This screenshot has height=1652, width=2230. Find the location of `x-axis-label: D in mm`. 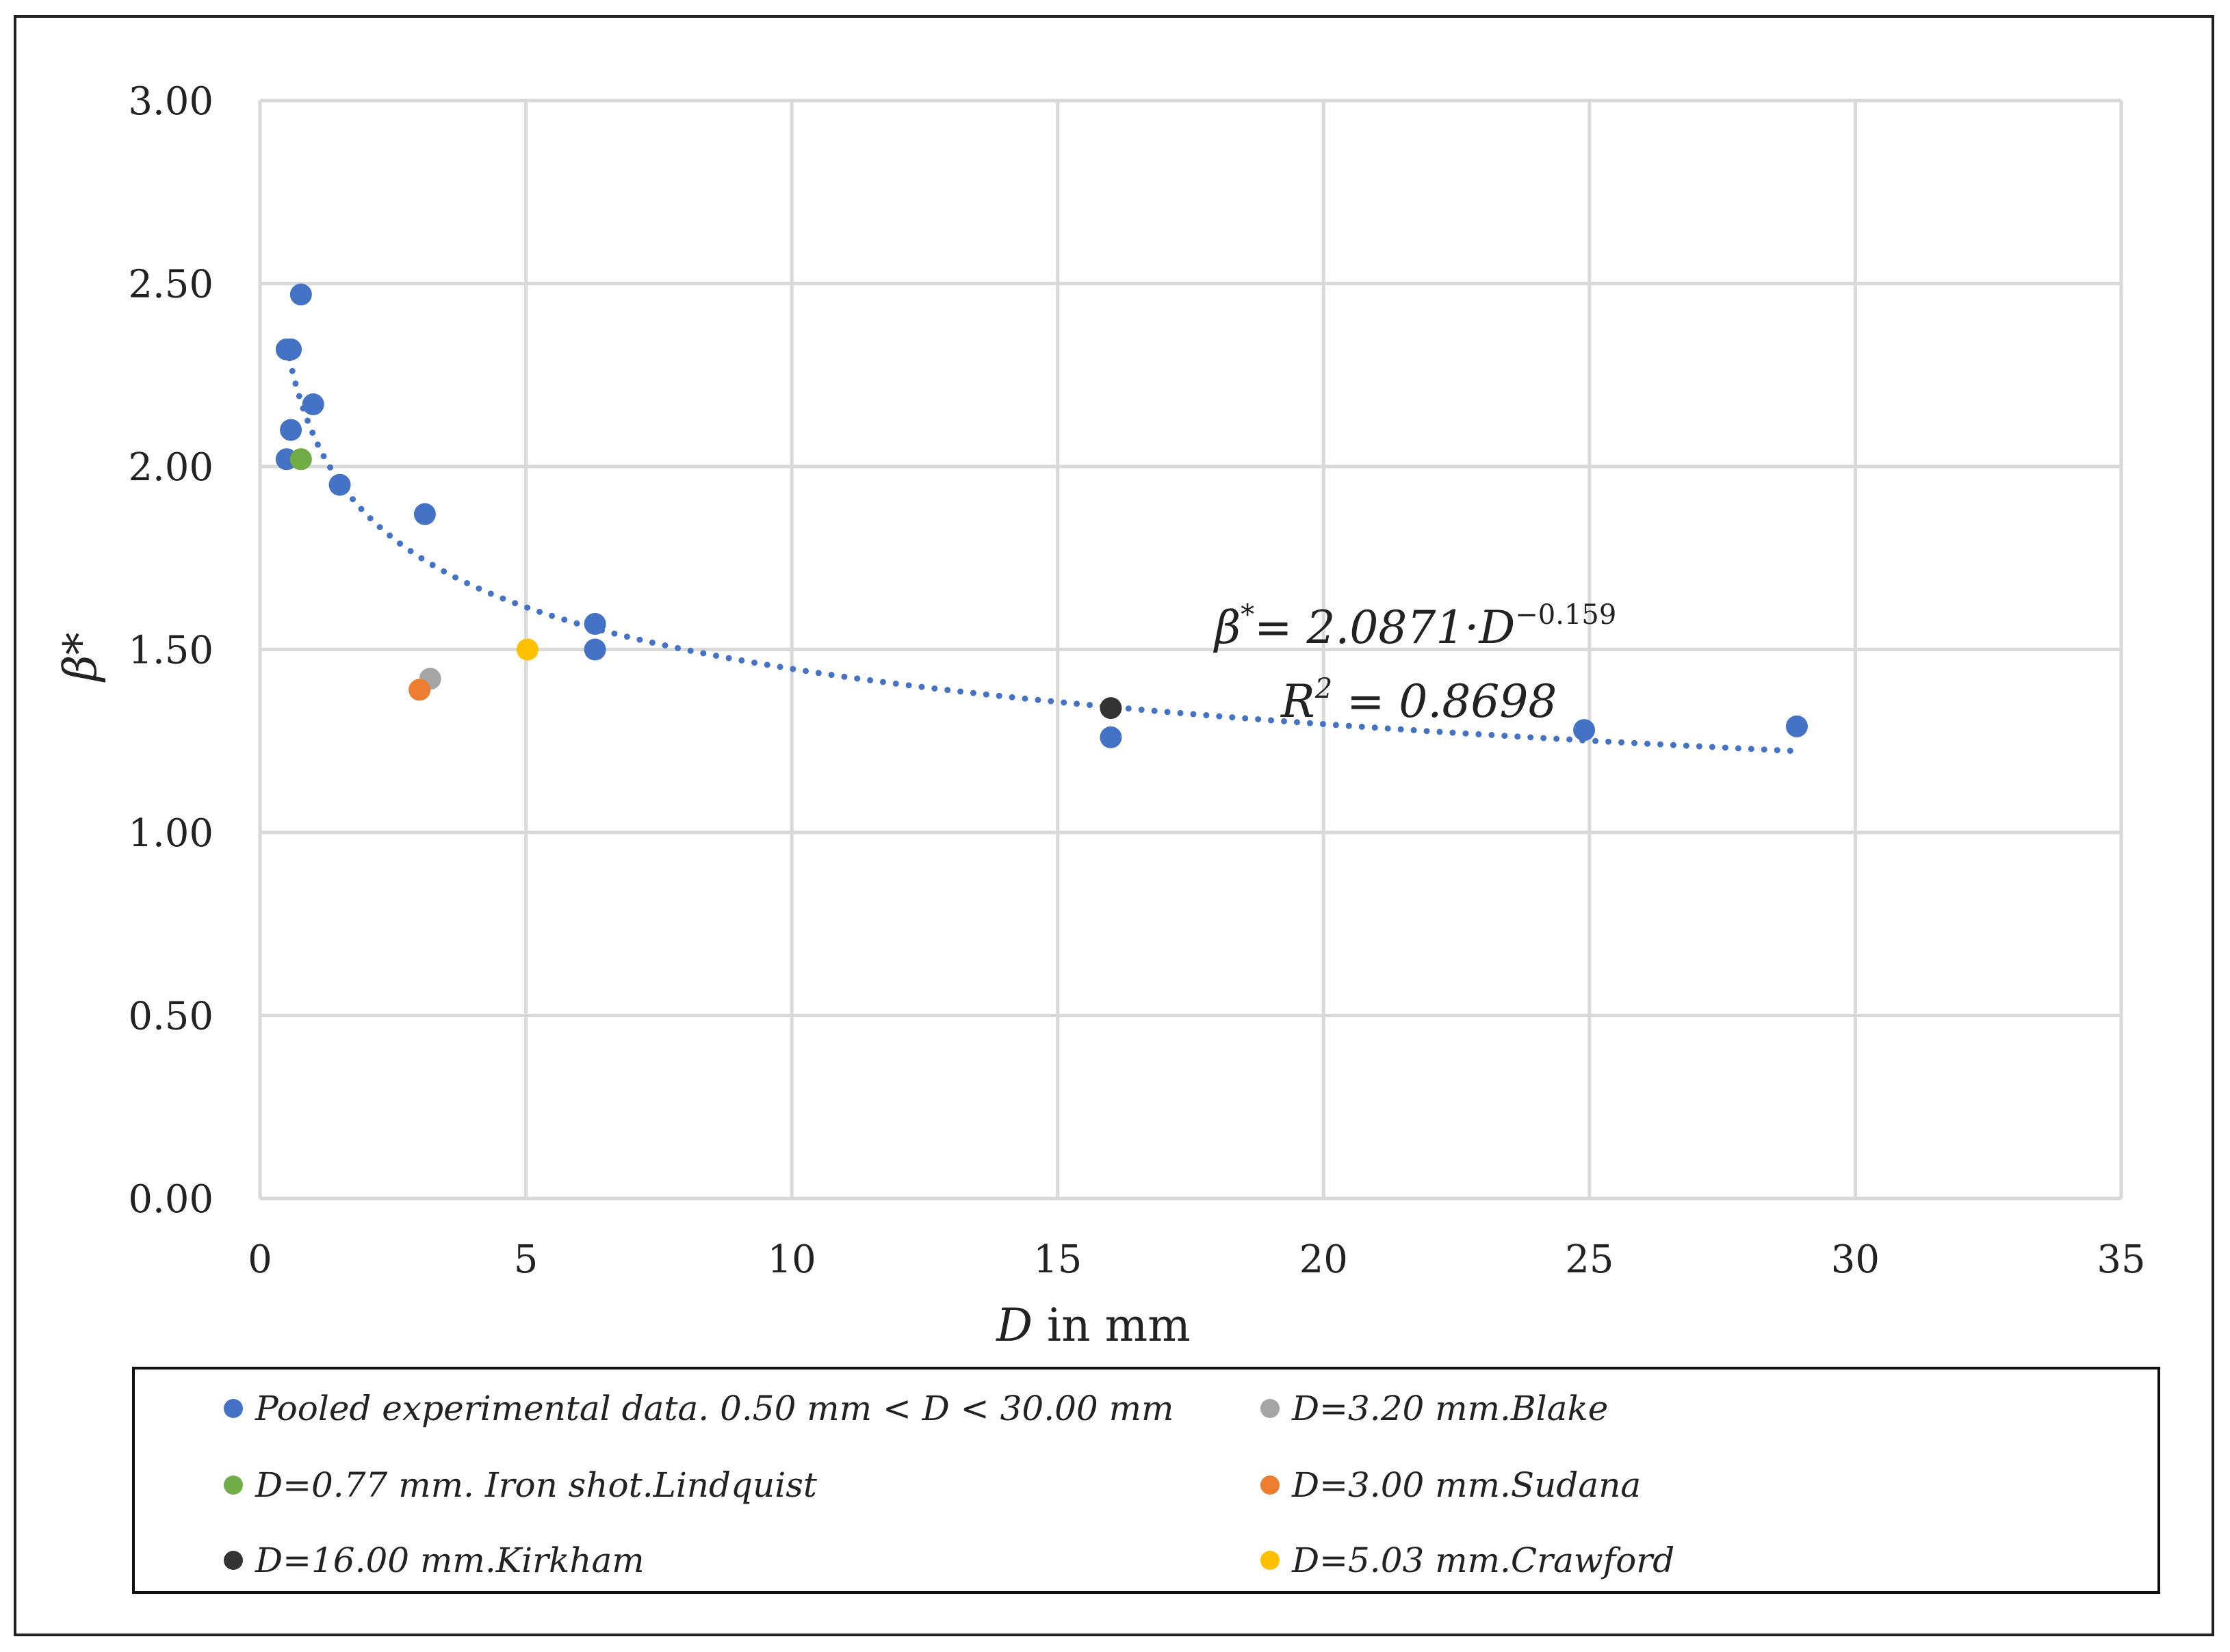

x-axis-label: D in mm is located at coordinates (1093, 1325).